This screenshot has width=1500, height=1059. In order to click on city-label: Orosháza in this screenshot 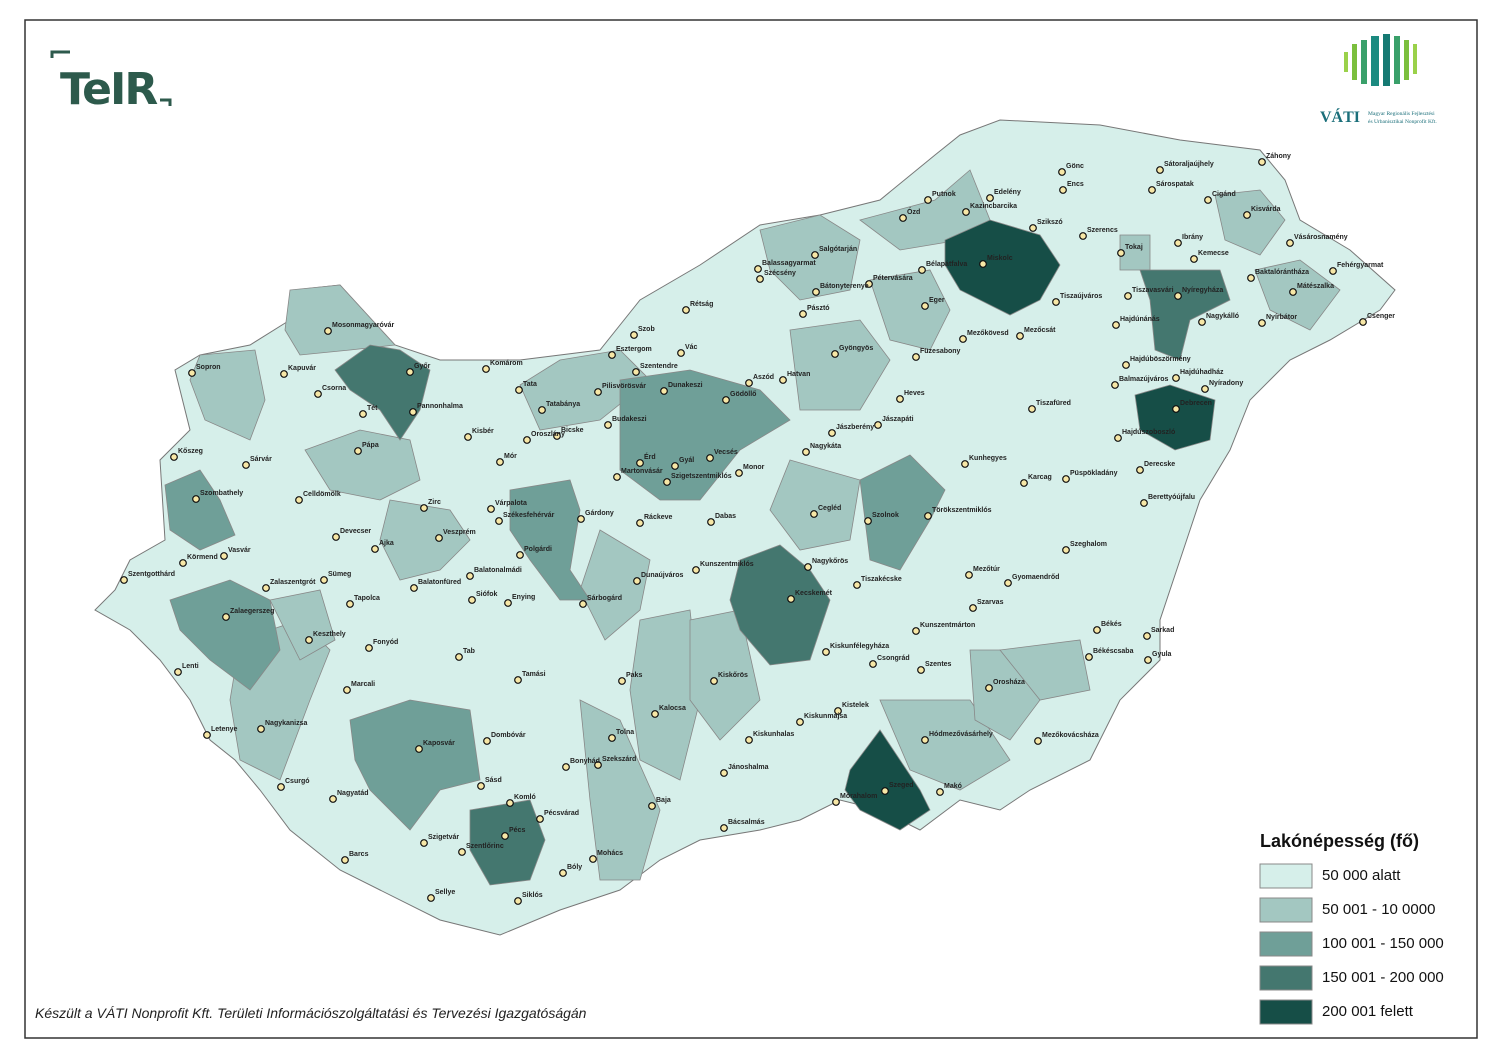, I will do `click(1009, 682)`.